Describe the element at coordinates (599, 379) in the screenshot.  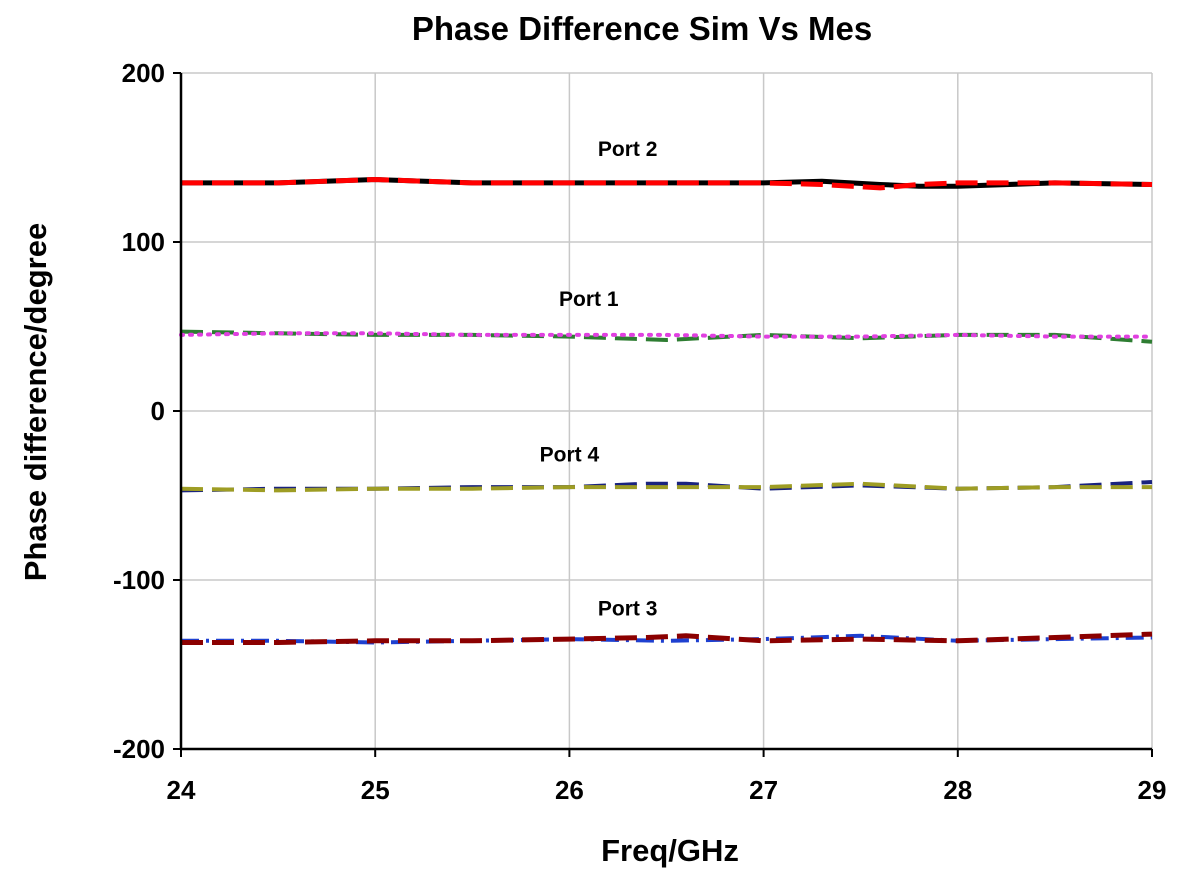
I see `annotations: Port 2 Port 1 Port 4 Port 3` at that location.